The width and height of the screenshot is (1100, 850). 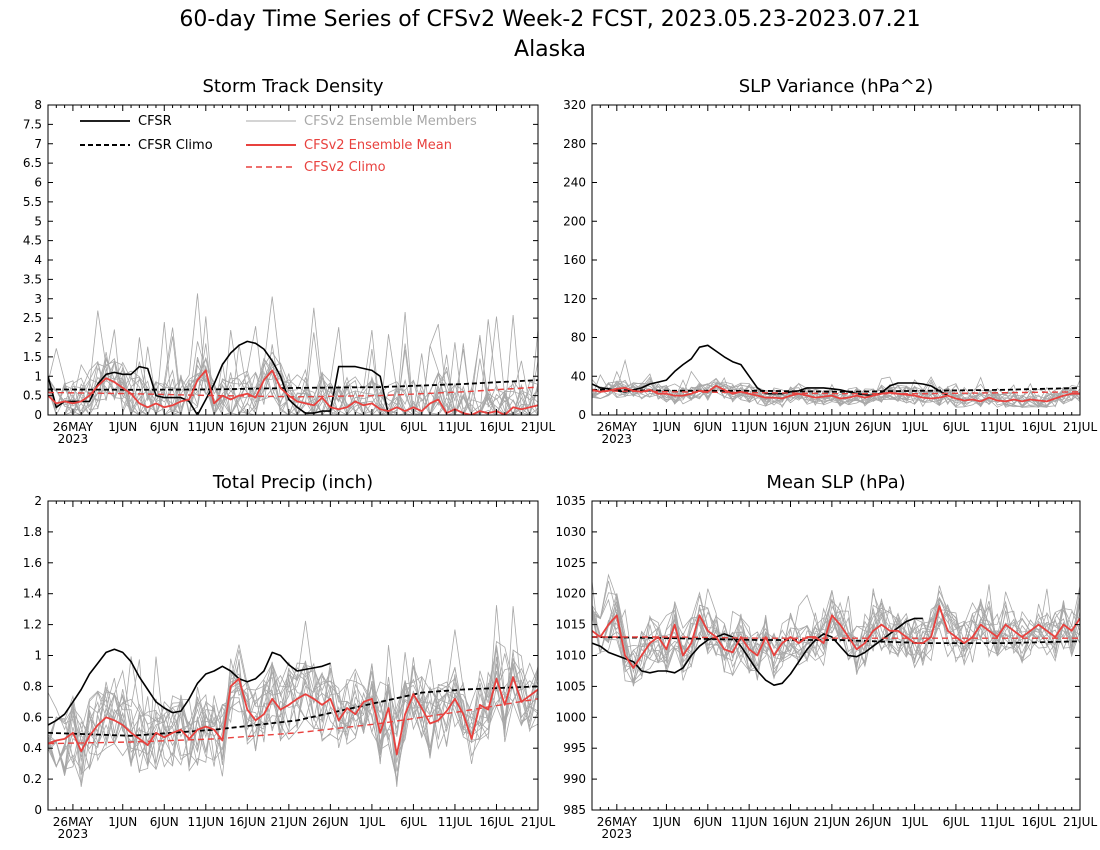 I want to click on panel-title: Mean SLP (hPa), so click(x=835, y=482).